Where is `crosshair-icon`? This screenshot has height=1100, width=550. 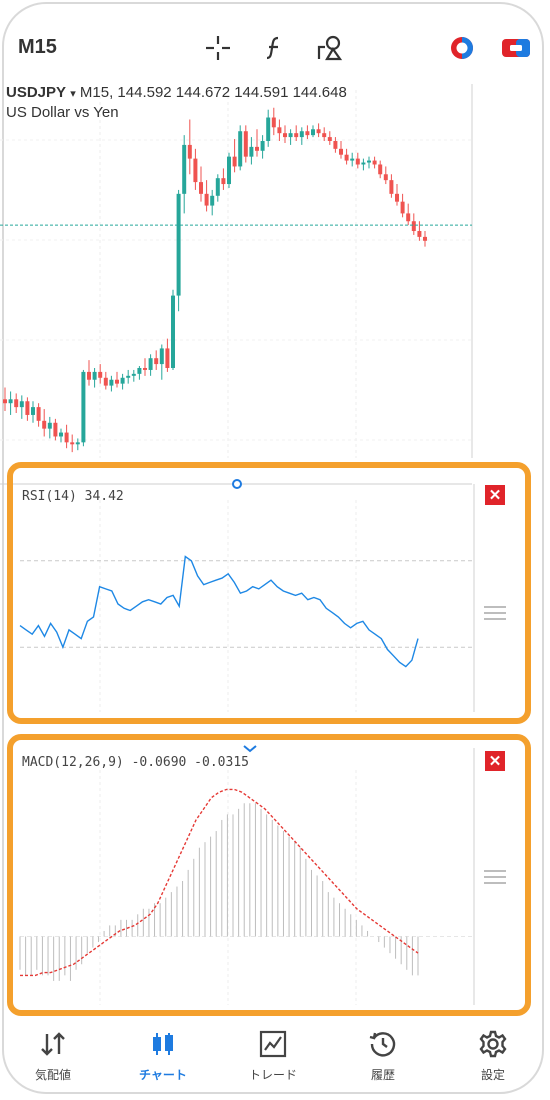 crosshair-icon is located at coordinates (218, 48).